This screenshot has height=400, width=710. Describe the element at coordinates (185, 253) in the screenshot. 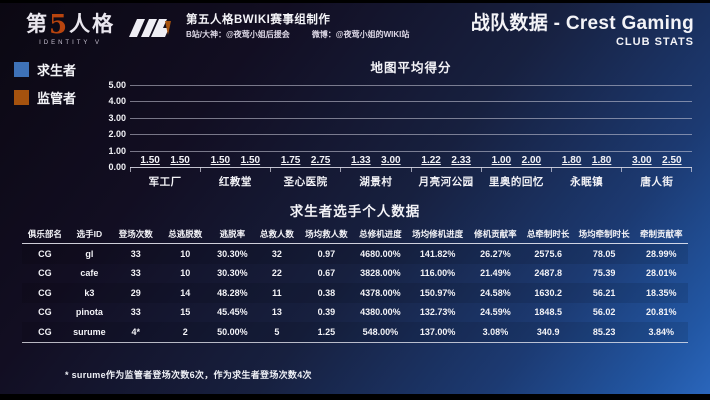

I see `table-cell: 10` at that location.